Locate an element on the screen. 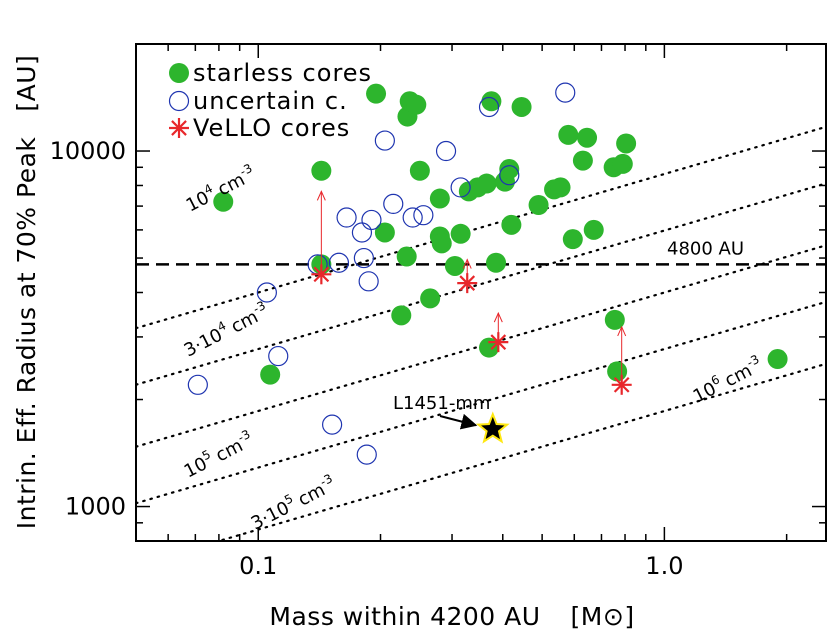  reference-line-label: 4800 AU is located at coordinates (705, 248).